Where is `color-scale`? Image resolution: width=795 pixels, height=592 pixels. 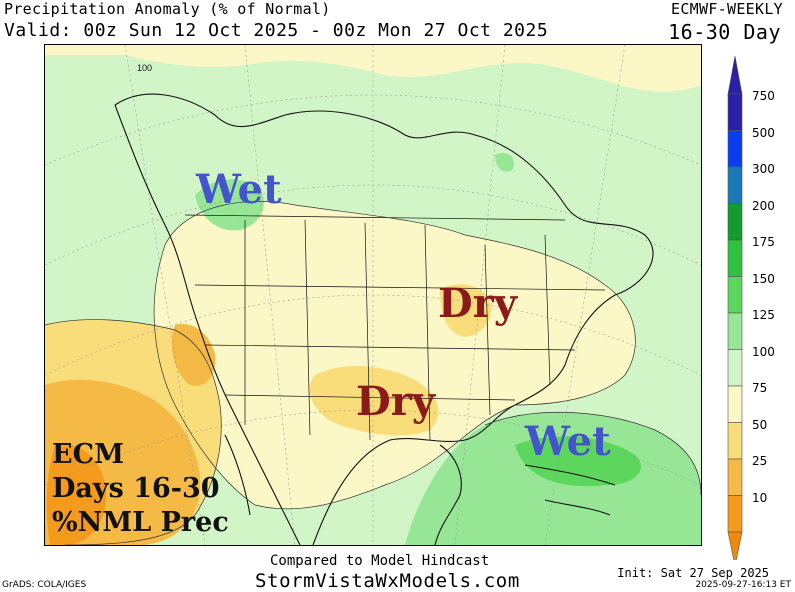 color-scale is located at coordinates (735, 308).